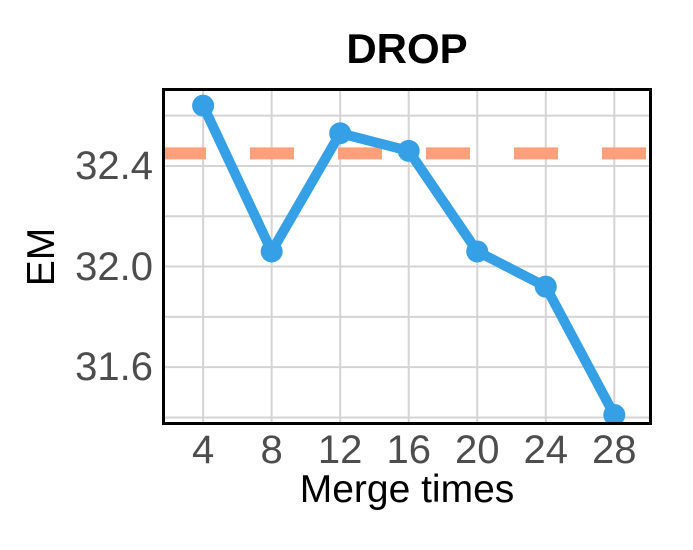 The image size is (693, 550). Describe the element at coordinates (546, 450) in the screenshot. I see `x-tick-label: 24` at that location.